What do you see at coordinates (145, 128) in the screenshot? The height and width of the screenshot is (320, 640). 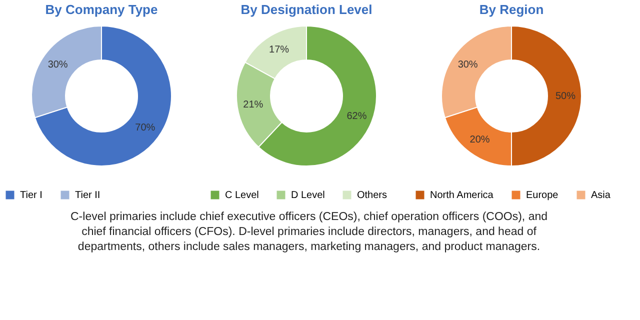 I see `data-label: 70%` at bounding box center [145, 128].